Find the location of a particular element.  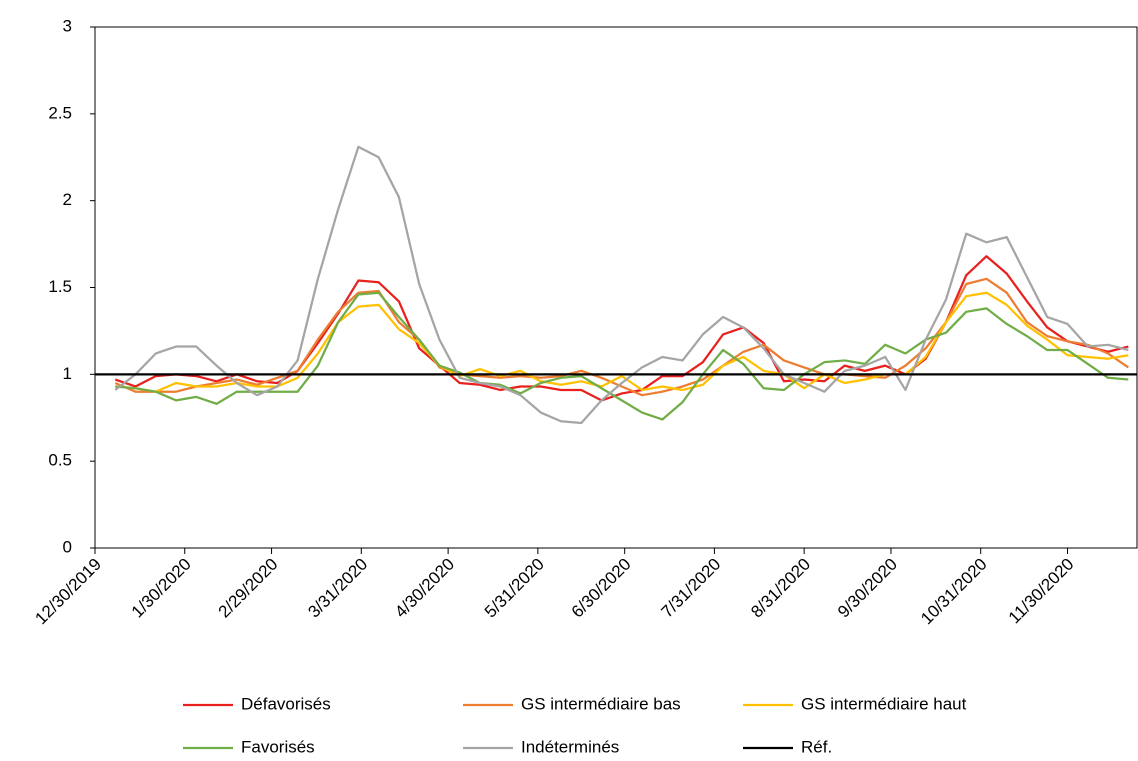

y-tick-label: 0 is located at coordinates (67, 546).